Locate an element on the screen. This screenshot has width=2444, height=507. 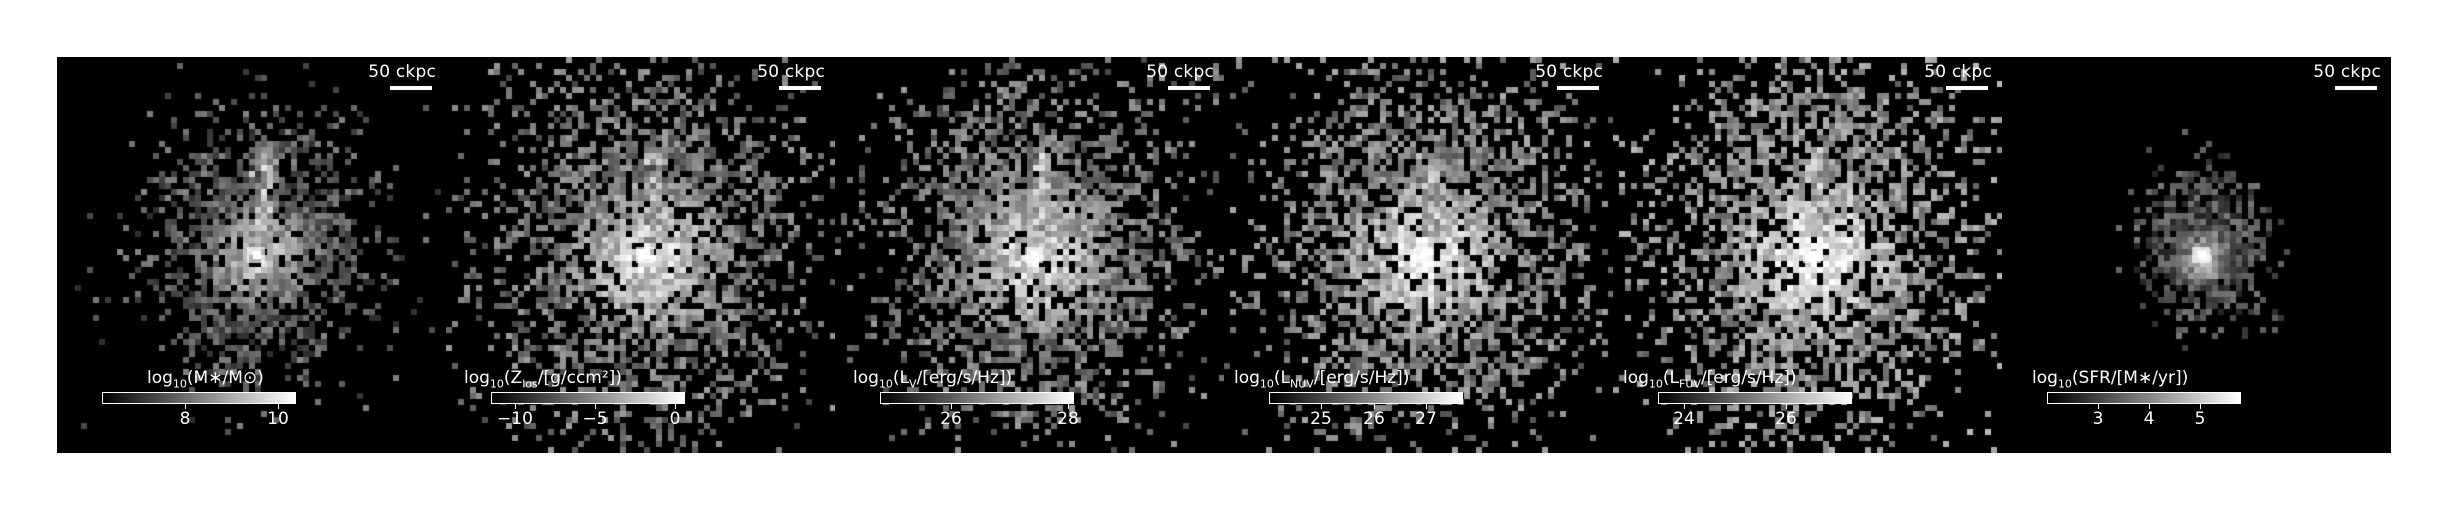
panel-lum-nuv: 50 ckpc log10(LNUV/[erg/s/Hz]) 25 26 27 is located at coordinates (1418, 255).